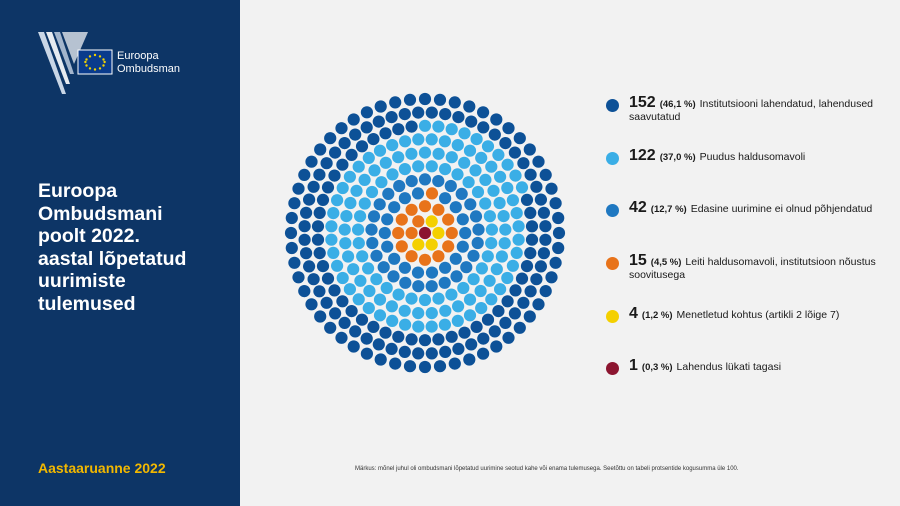 This screenshot has height=506, width=900. I want to click on legend-percent: (1,2 %), so click(657, 315).